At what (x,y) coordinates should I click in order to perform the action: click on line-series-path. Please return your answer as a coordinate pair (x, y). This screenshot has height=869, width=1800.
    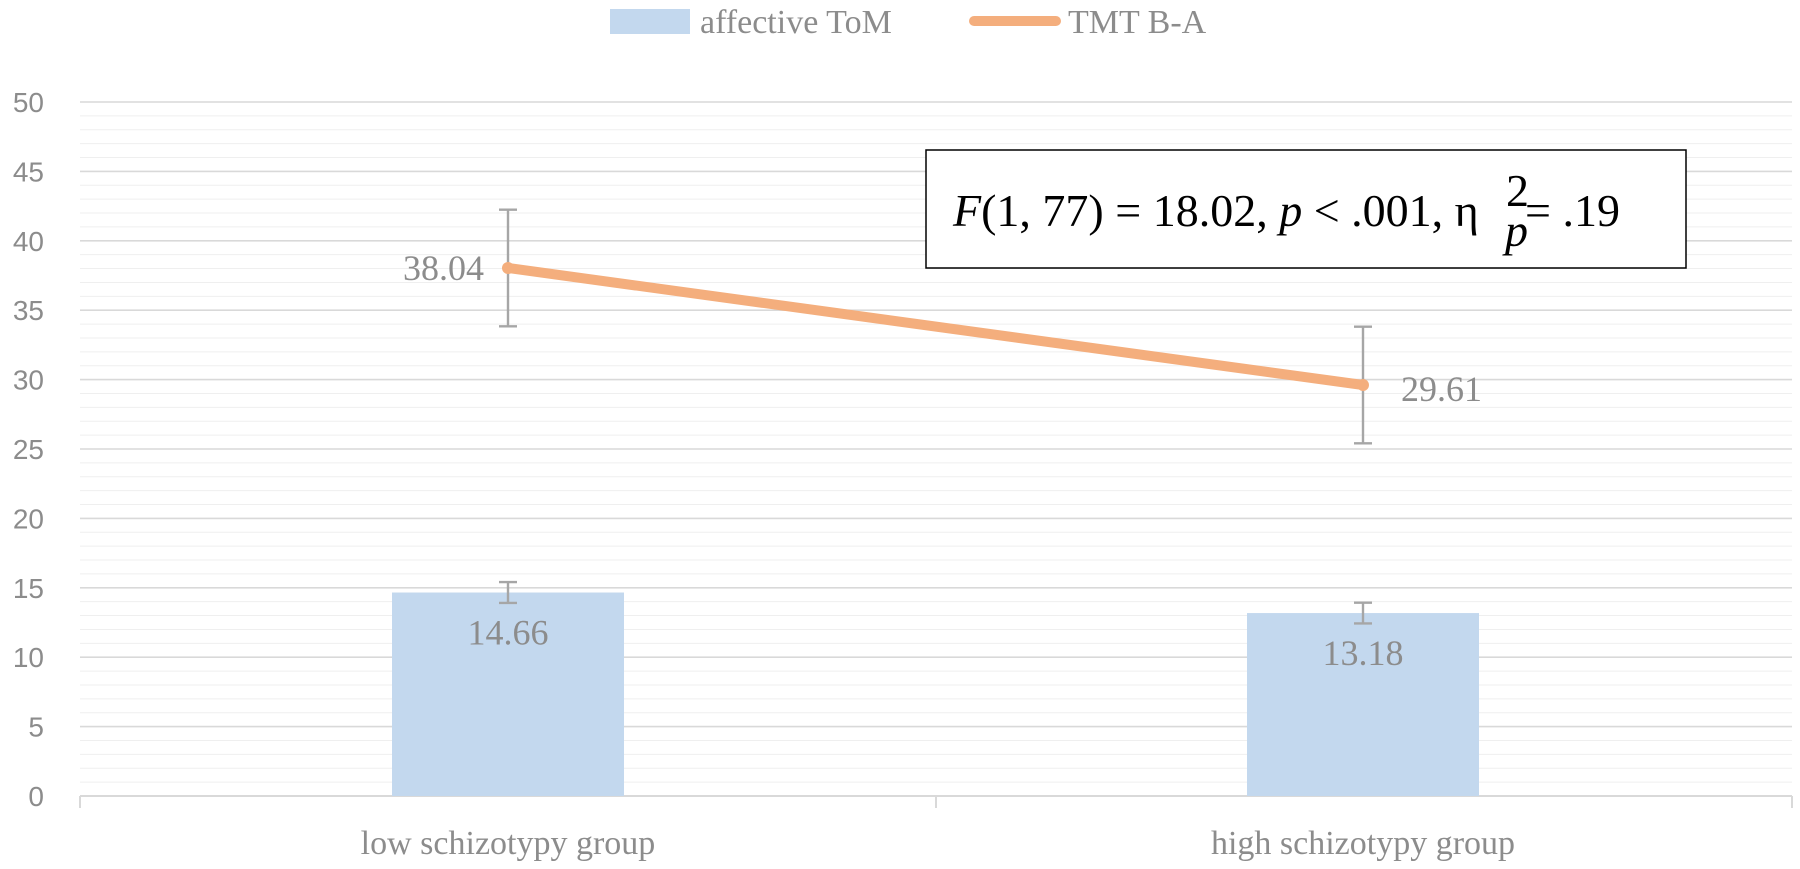
    Looking at the image, I should click on (935, 327).